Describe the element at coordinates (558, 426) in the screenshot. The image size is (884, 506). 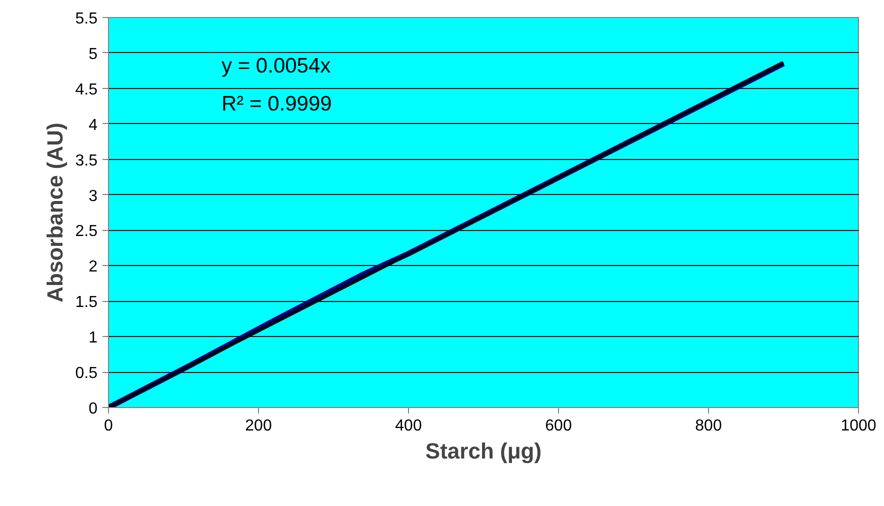
I see `x-tick-label: 600` at that location.